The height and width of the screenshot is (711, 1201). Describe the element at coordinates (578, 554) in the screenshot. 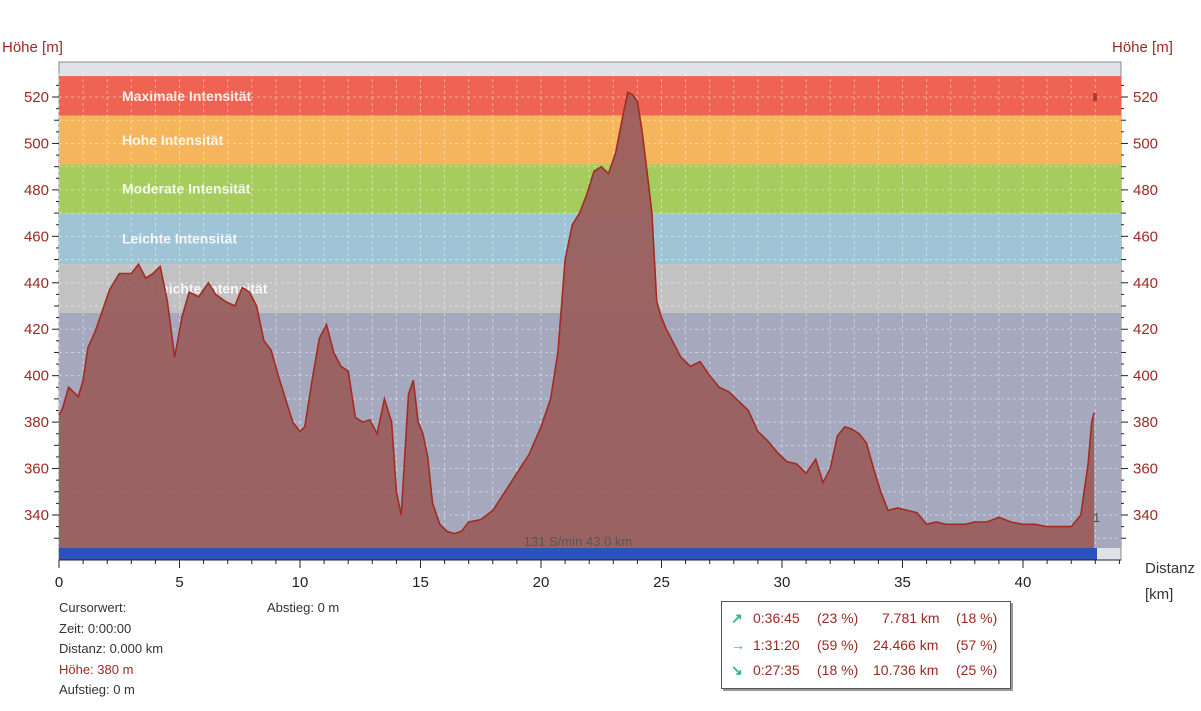

I see `track-bar` at that location.